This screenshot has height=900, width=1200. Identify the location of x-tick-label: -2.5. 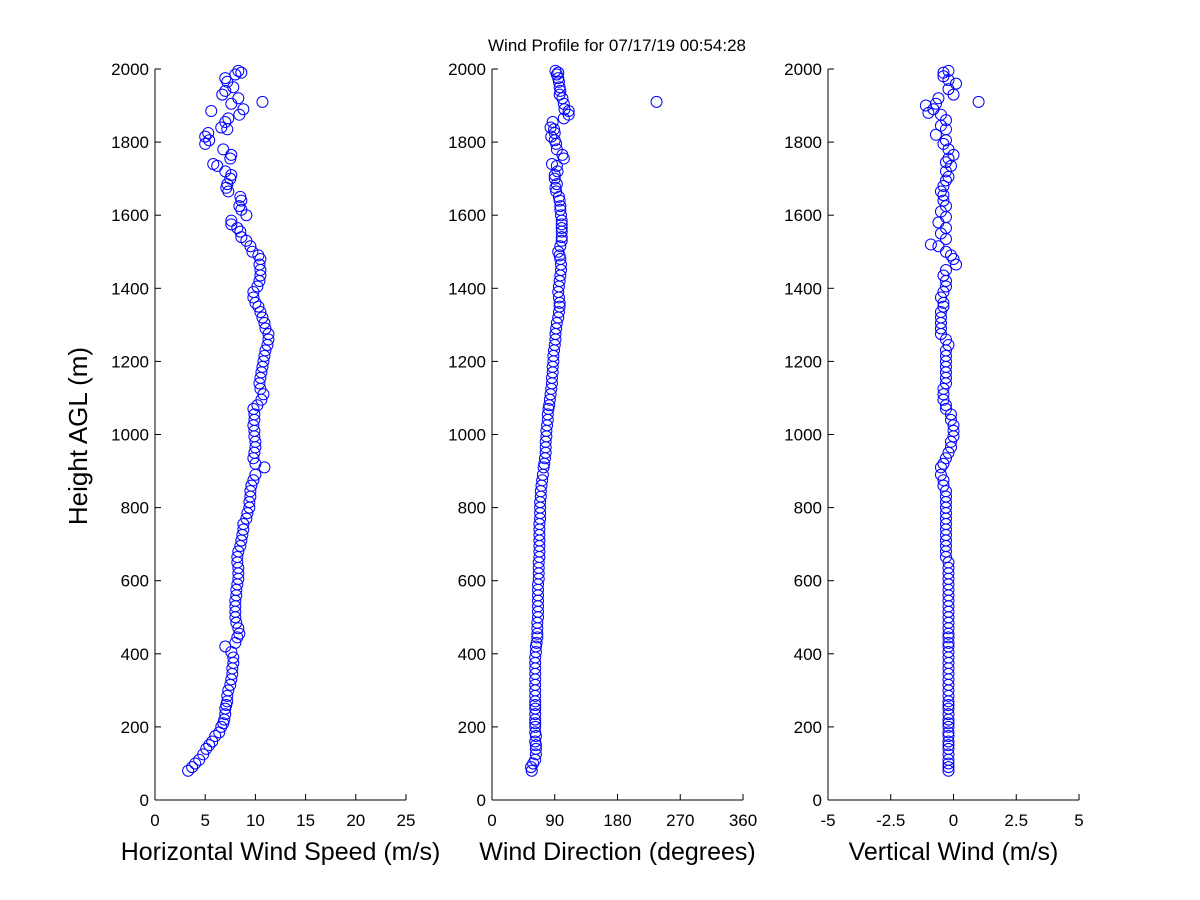
(890, 820).